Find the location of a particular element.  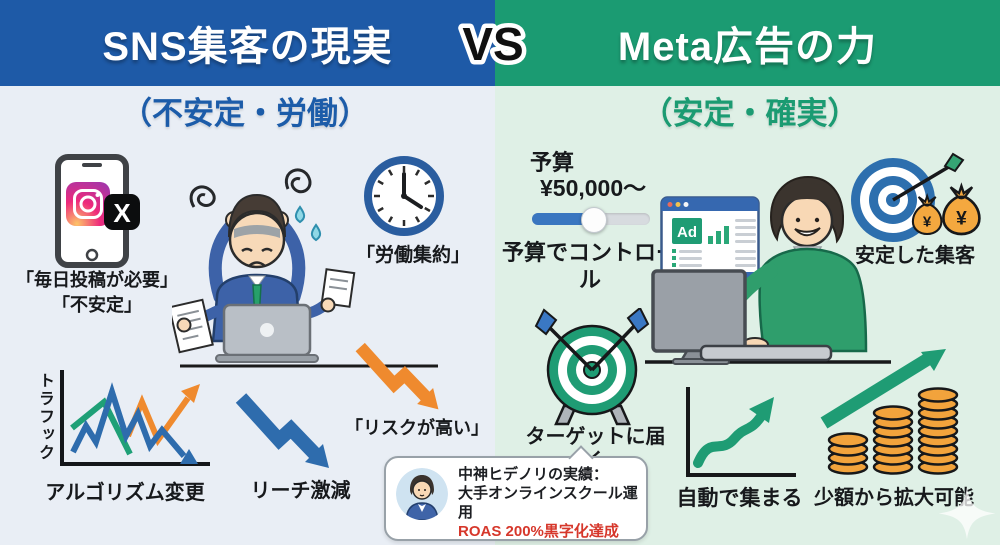

budget-slider-fill is located at coordinates (563, 219).